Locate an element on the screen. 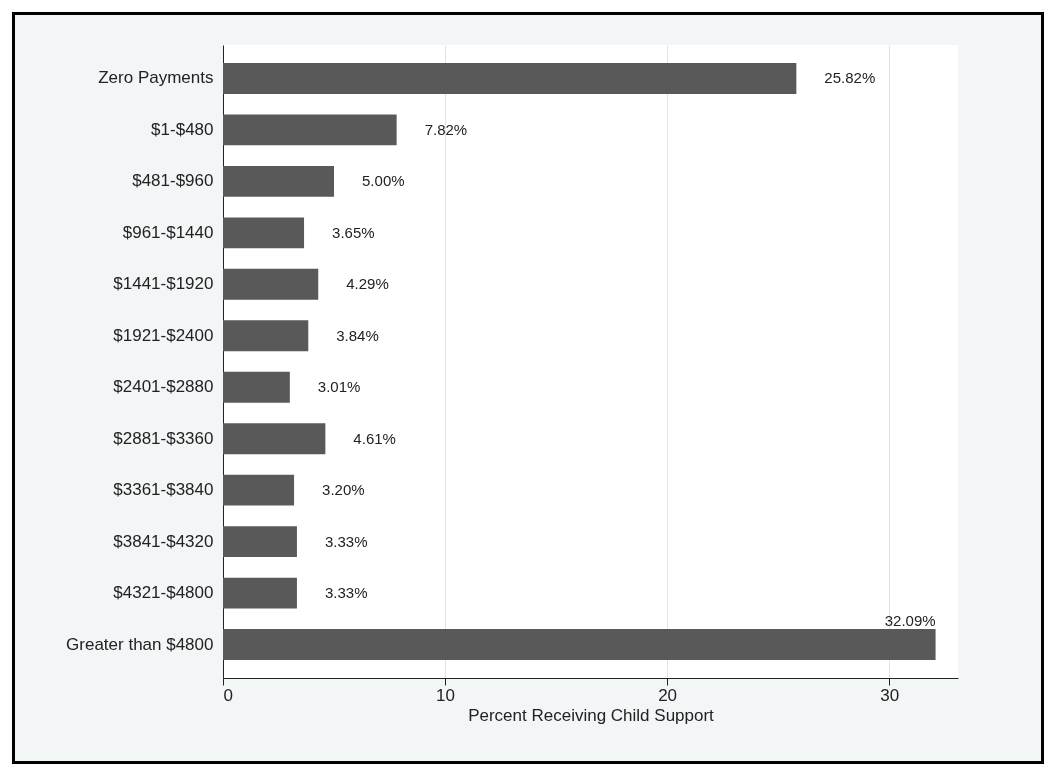 This screenshot has width=1061, height=779. y-tick-label: $1-$480 is located at coordinates (182, 129).